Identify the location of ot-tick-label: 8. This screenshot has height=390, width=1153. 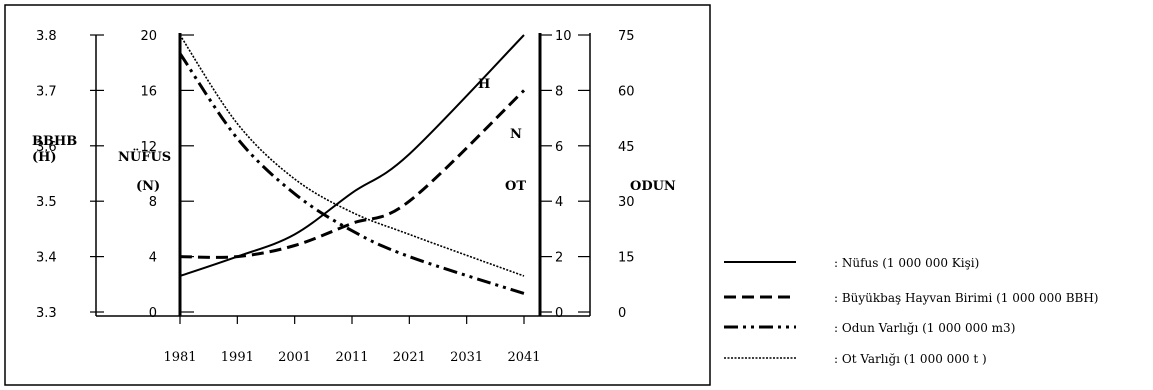
(559, 91).